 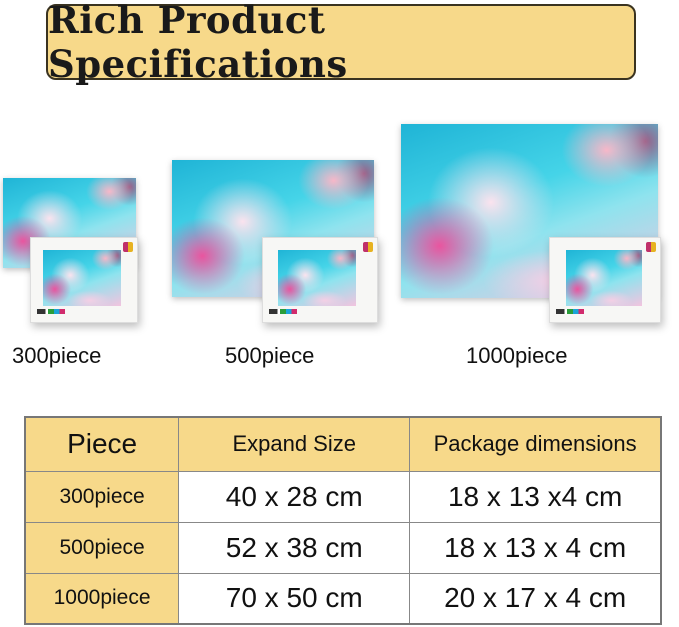 What do you see at coordinates (102, 598) in the screenshot?
I see `cell-piece: 1000piece` at bounding box center [102, 598].